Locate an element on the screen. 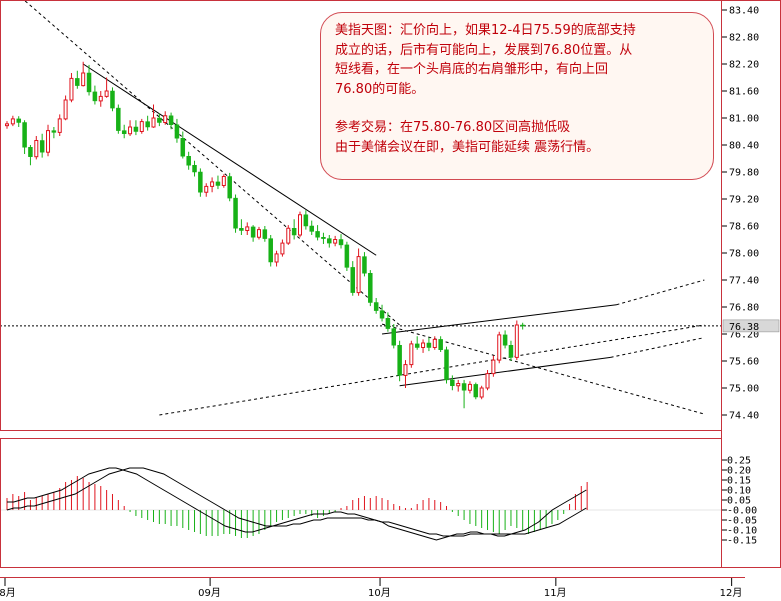 This screenshot has height=601, width=781. macd-y-tick-label: -0.10 is located at coordinates (742, 531).